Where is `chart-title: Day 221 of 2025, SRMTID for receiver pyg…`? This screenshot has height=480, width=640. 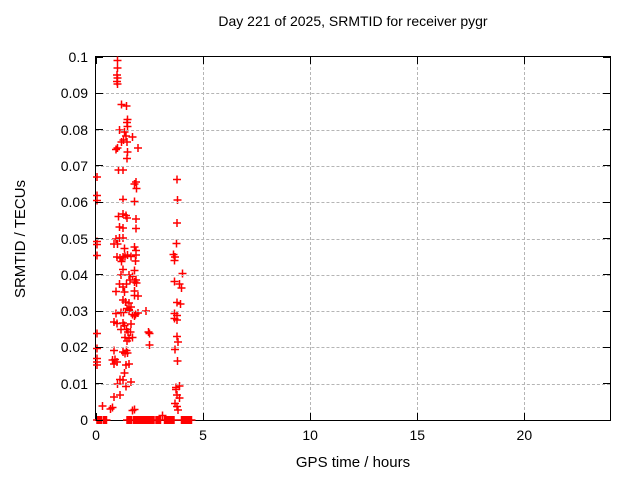 chart-title: Day 221 of 2025, SRMTID for receiver pyg… is located at coordinates (353, 21).